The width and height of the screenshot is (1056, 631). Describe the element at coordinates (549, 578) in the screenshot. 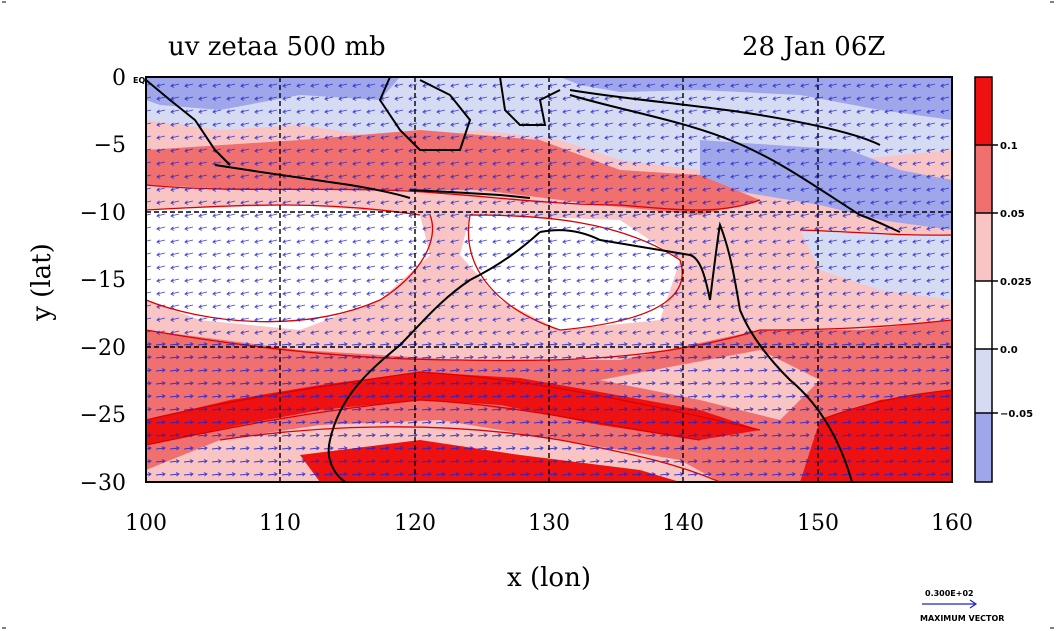

I see `x-axis-label: x (lon)` at that location.